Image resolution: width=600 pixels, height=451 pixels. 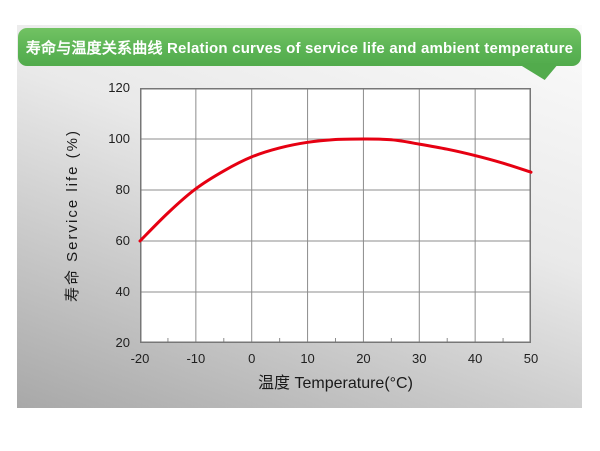 I want to click on x-tick-label: 10, so click(x=307, y=358).